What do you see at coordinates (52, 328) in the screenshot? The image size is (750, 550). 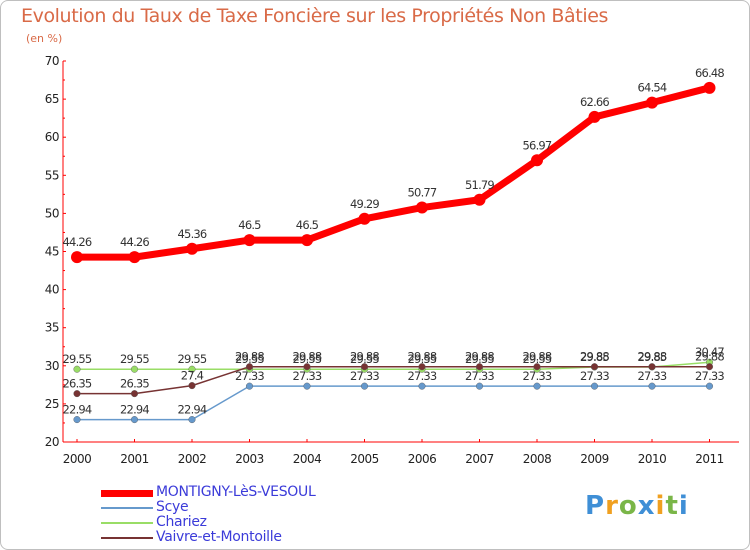 I see `y-tick-label: 35` at bounding box center [52, 328].